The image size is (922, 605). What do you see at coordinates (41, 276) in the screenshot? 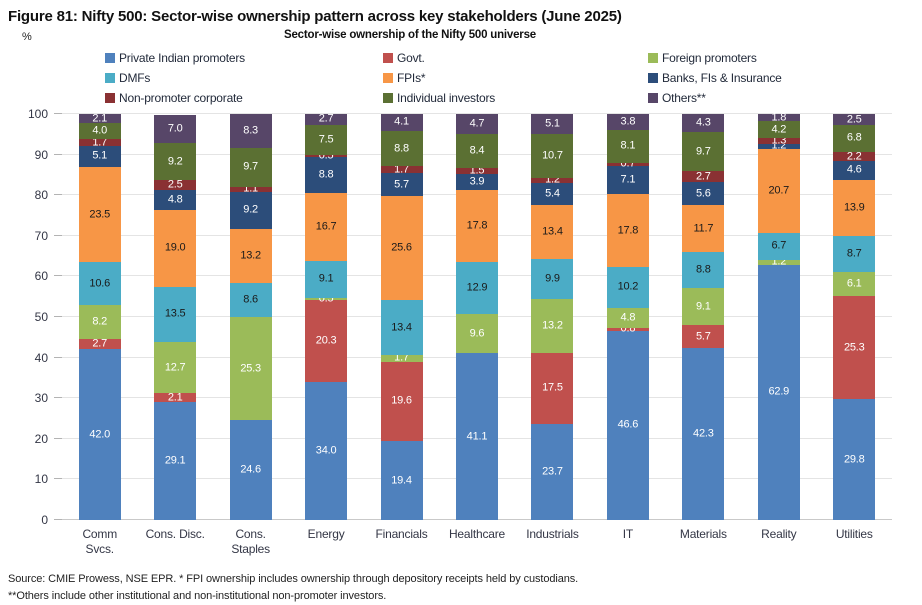
I see `y-tick-label: 60` at bounding box center [41, 276].